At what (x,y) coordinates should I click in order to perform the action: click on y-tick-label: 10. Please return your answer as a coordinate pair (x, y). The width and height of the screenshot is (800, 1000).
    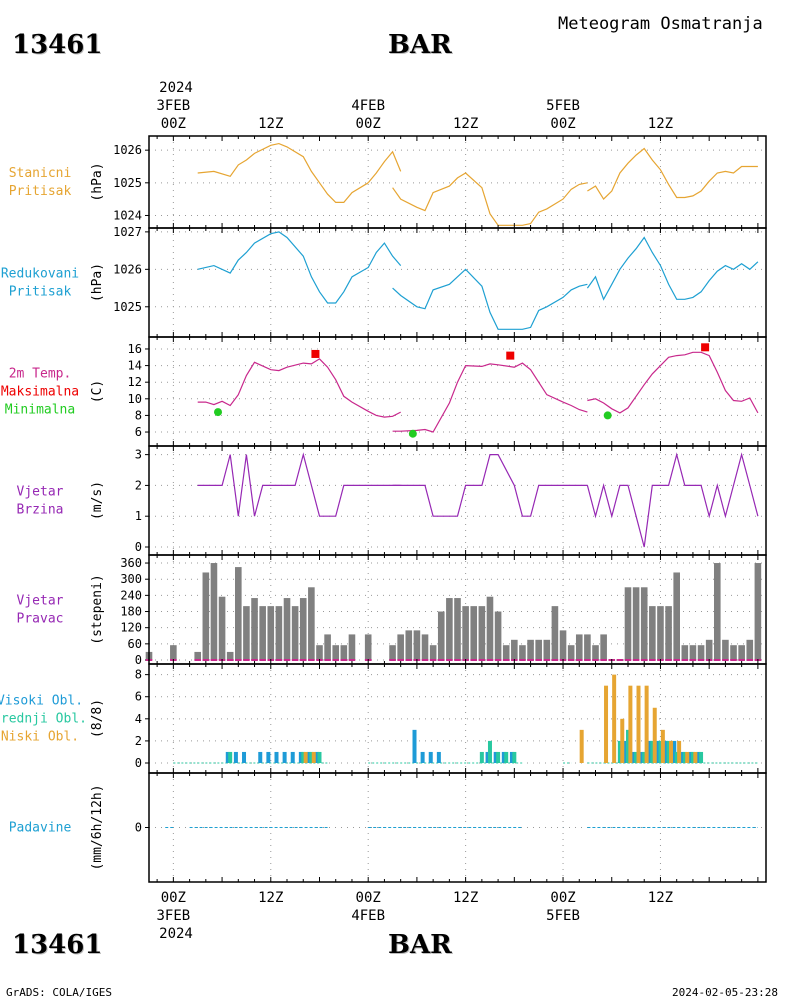
    Looking at the image, I should click on (135, 399).